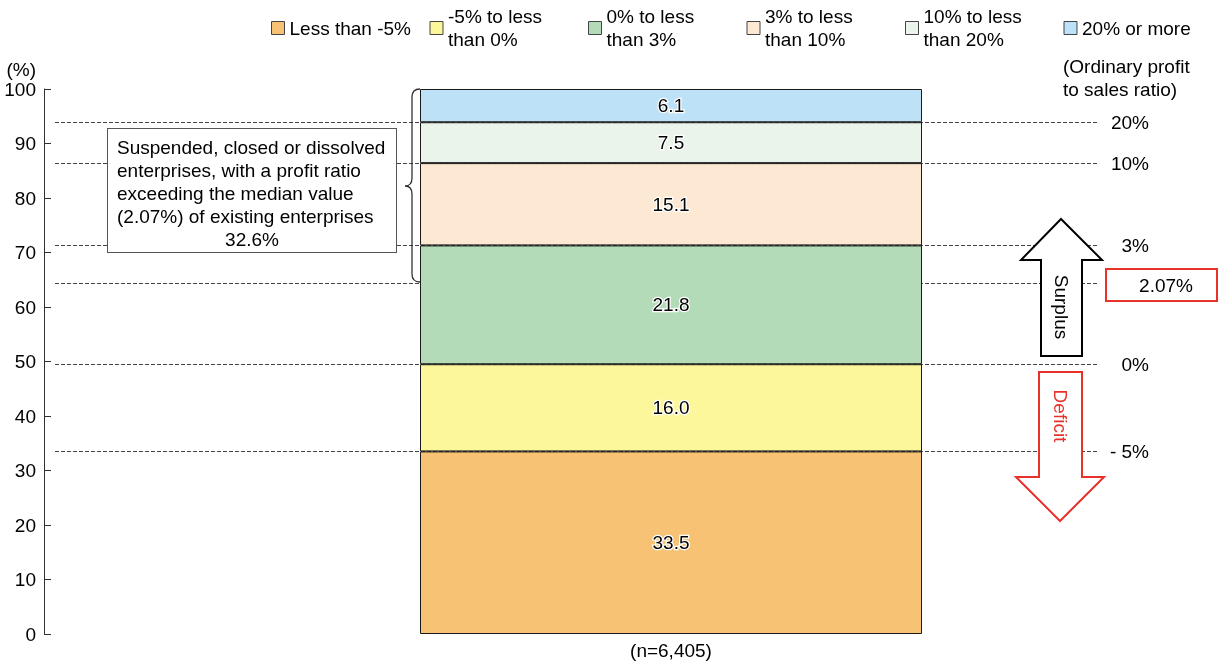  Describe the element at coordinates (1130, 163) in the screenshot. I see `text: 10%` at that location.